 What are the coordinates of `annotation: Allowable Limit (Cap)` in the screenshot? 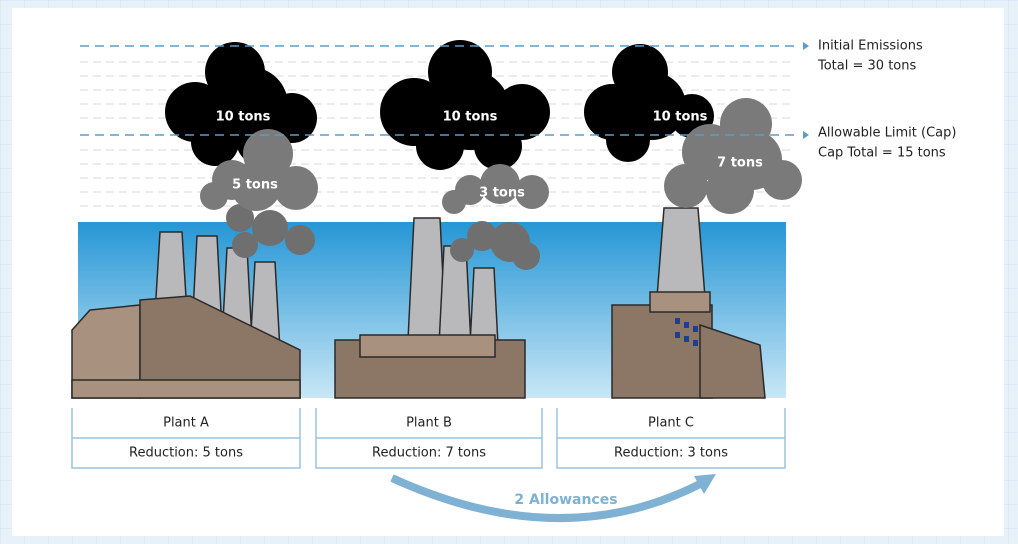 It's located at (887, 133).